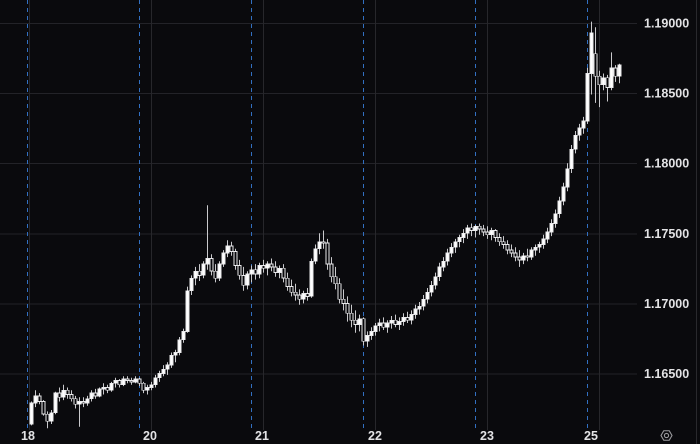 This screenshot has width=700, height=444. I want to click on x-axis-date-label: 18, so click(28, 436).